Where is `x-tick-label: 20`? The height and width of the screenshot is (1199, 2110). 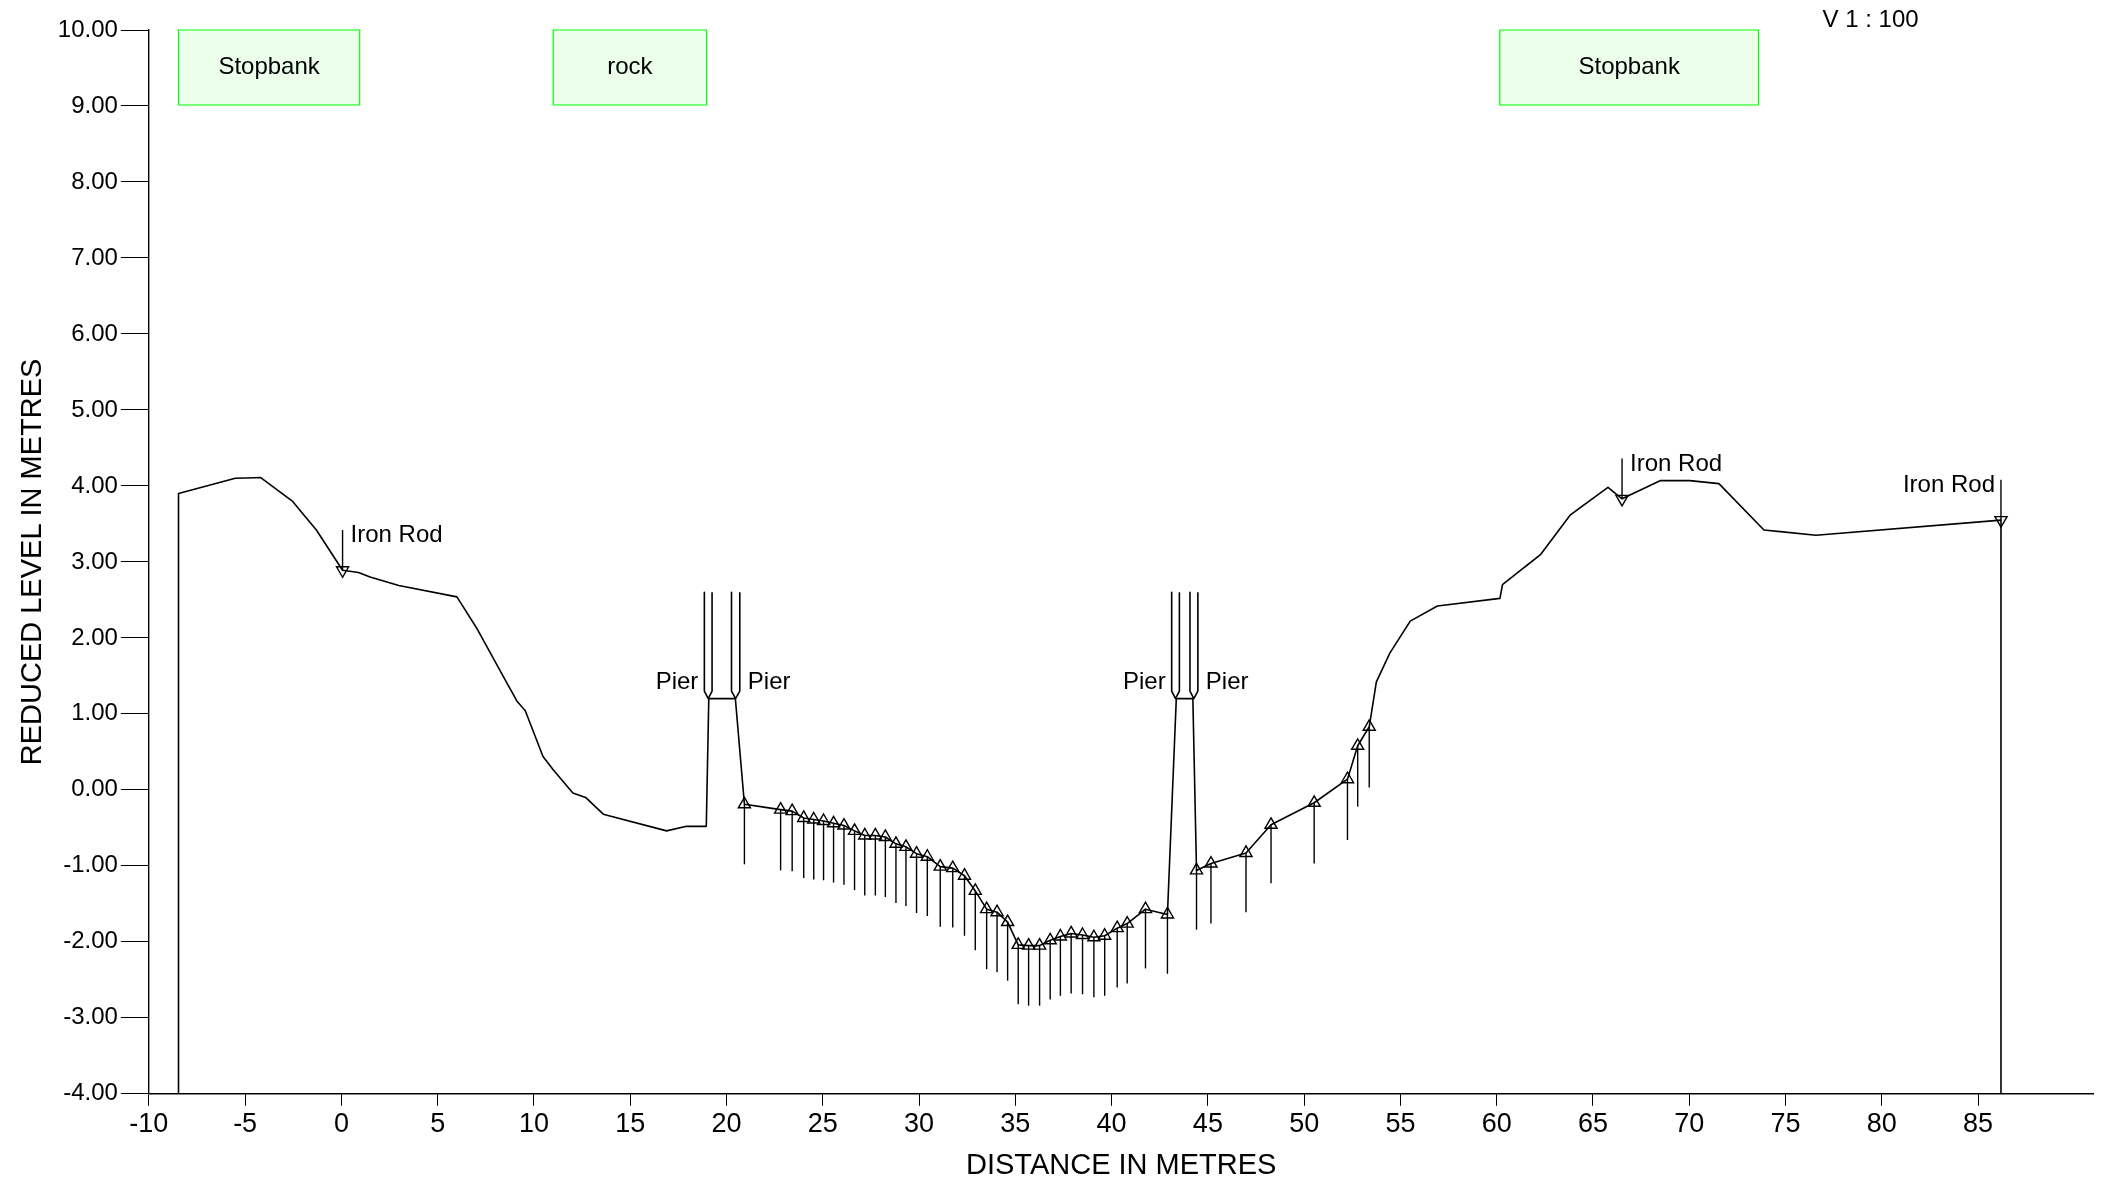
x-tick-label: 20 is located at coordinates (726, 1123).